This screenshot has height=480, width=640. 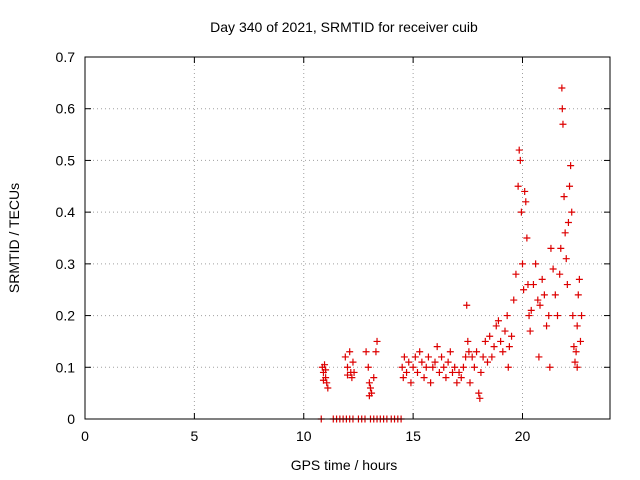 I want to click on x-tick-label: 0, so click(x=85, y=436).